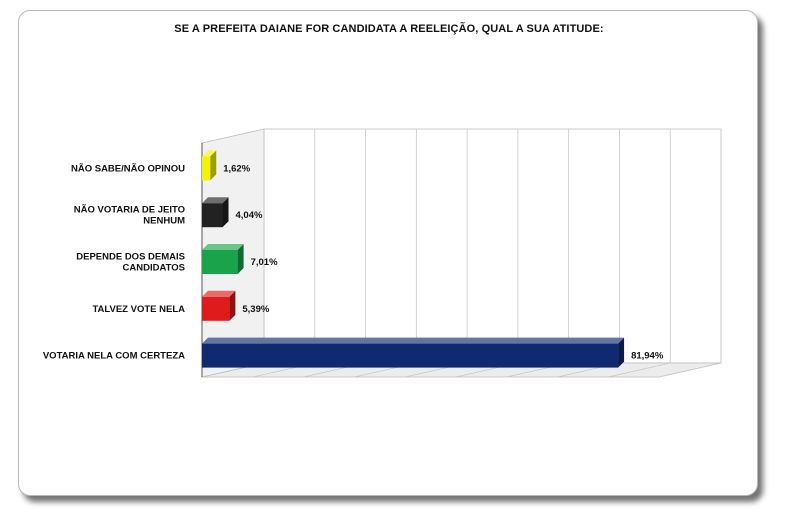 This screenshot has width=785, height=518. I want to click on category-label-1-1: NENHUM, so click(164, 221).